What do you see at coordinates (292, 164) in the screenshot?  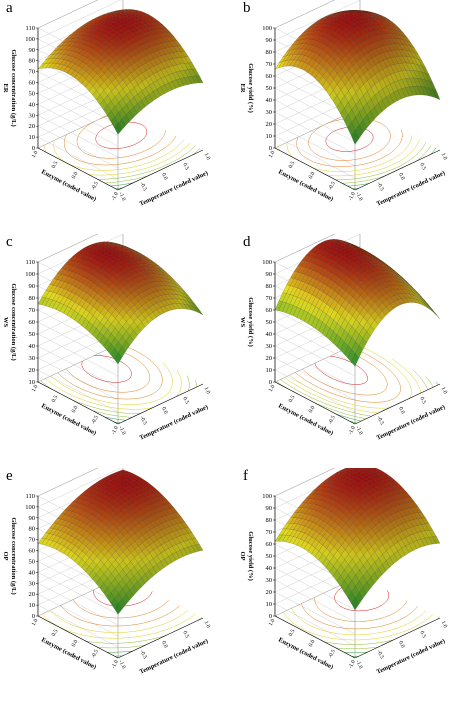 I see `enzyme-tick-label: 0.5` at bounding box center [292, 164].